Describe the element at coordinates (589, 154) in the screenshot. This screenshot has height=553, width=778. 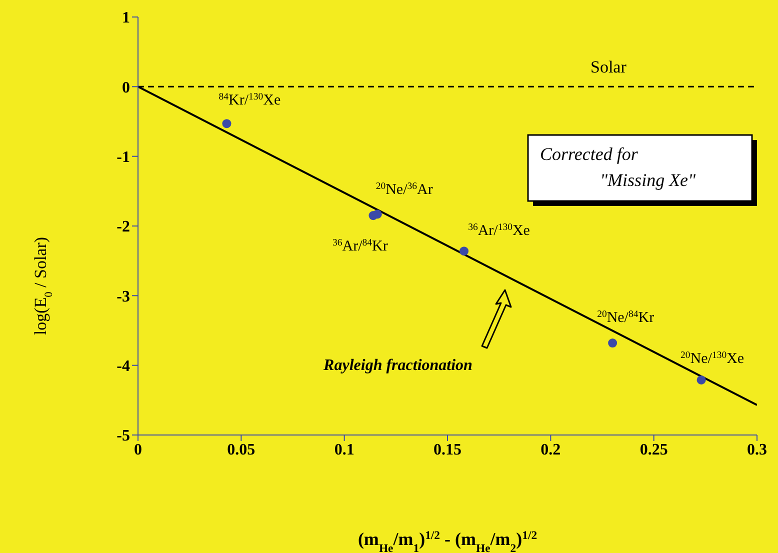
I see `annotation: Corrected for` at that location.